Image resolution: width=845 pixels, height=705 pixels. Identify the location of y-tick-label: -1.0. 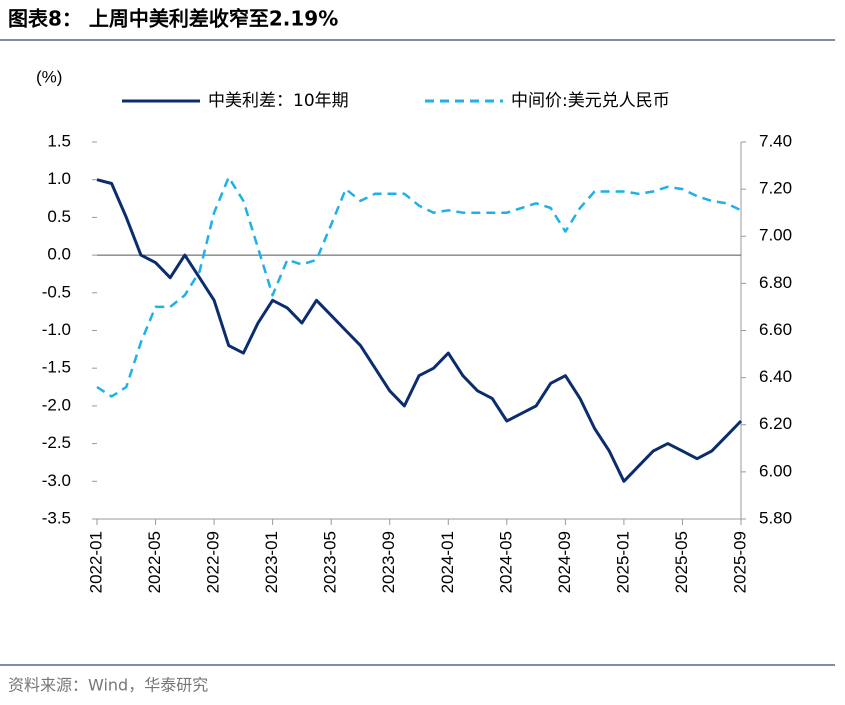
(56, 329).